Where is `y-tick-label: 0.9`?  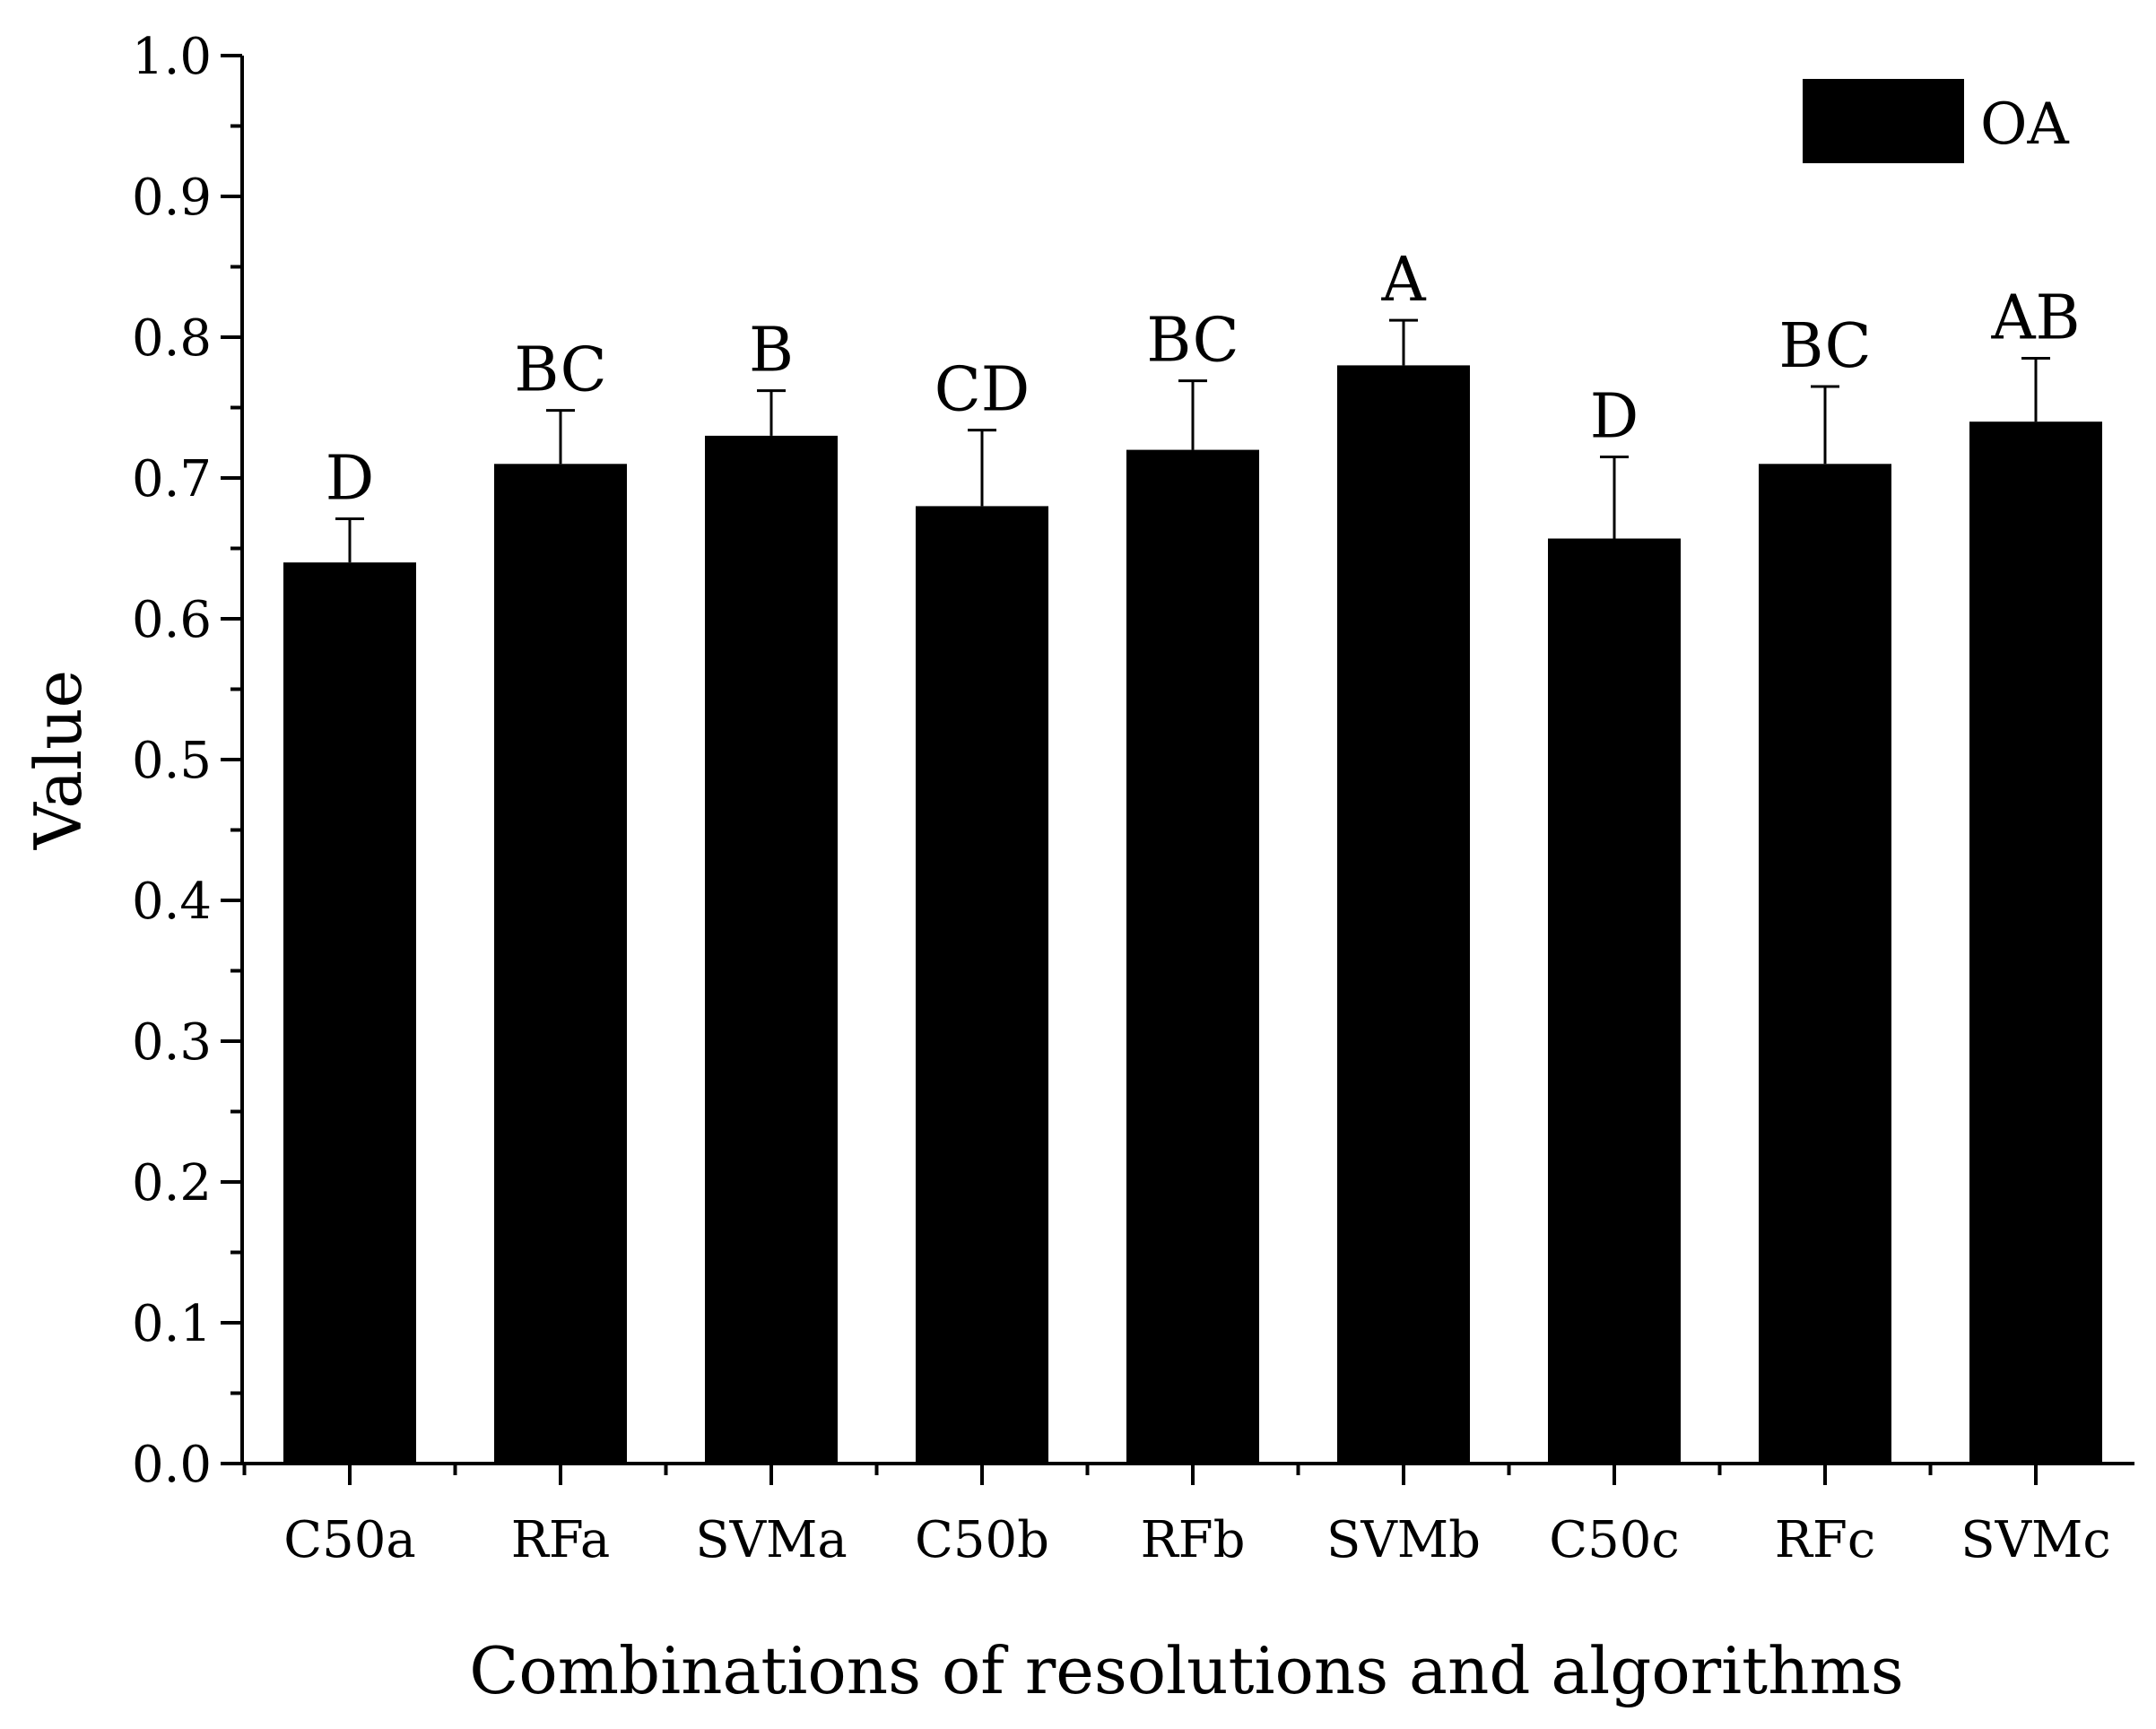 y-tick-label: 0.9 is located at coordinates (172, 198).